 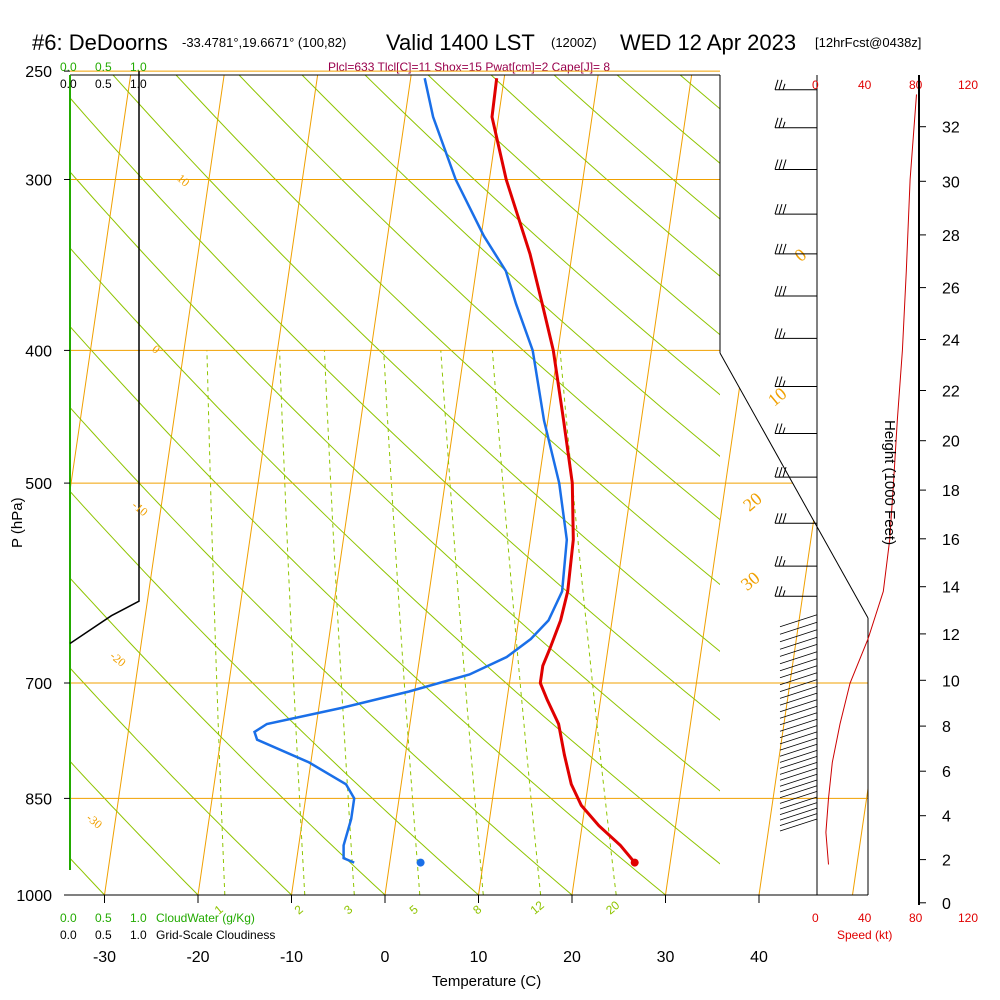 What do you see at coordinates (348, 909) in the screenshot?
I see `mixing-ratio-label: 3` at bounding box center [348, 909].